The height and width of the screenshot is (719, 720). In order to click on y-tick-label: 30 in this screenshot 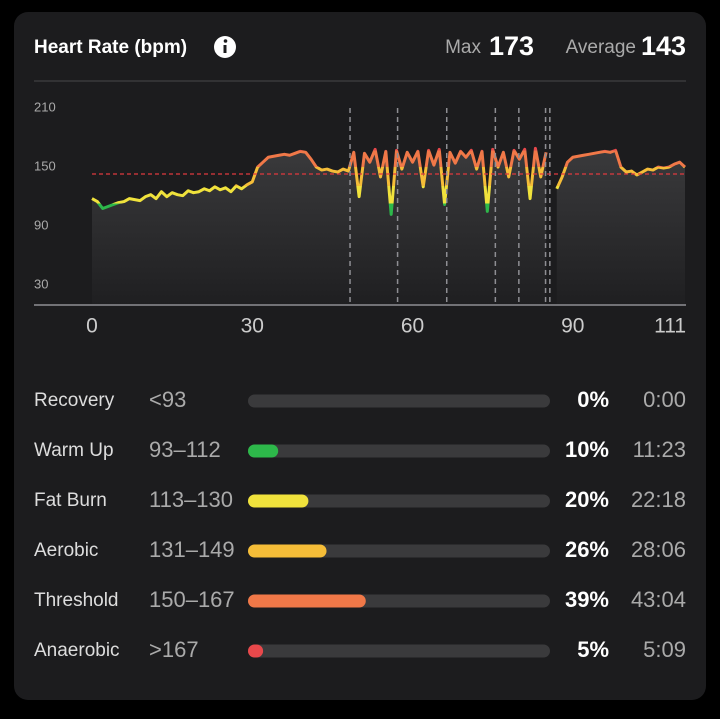, I will do `click(41, 284)`.